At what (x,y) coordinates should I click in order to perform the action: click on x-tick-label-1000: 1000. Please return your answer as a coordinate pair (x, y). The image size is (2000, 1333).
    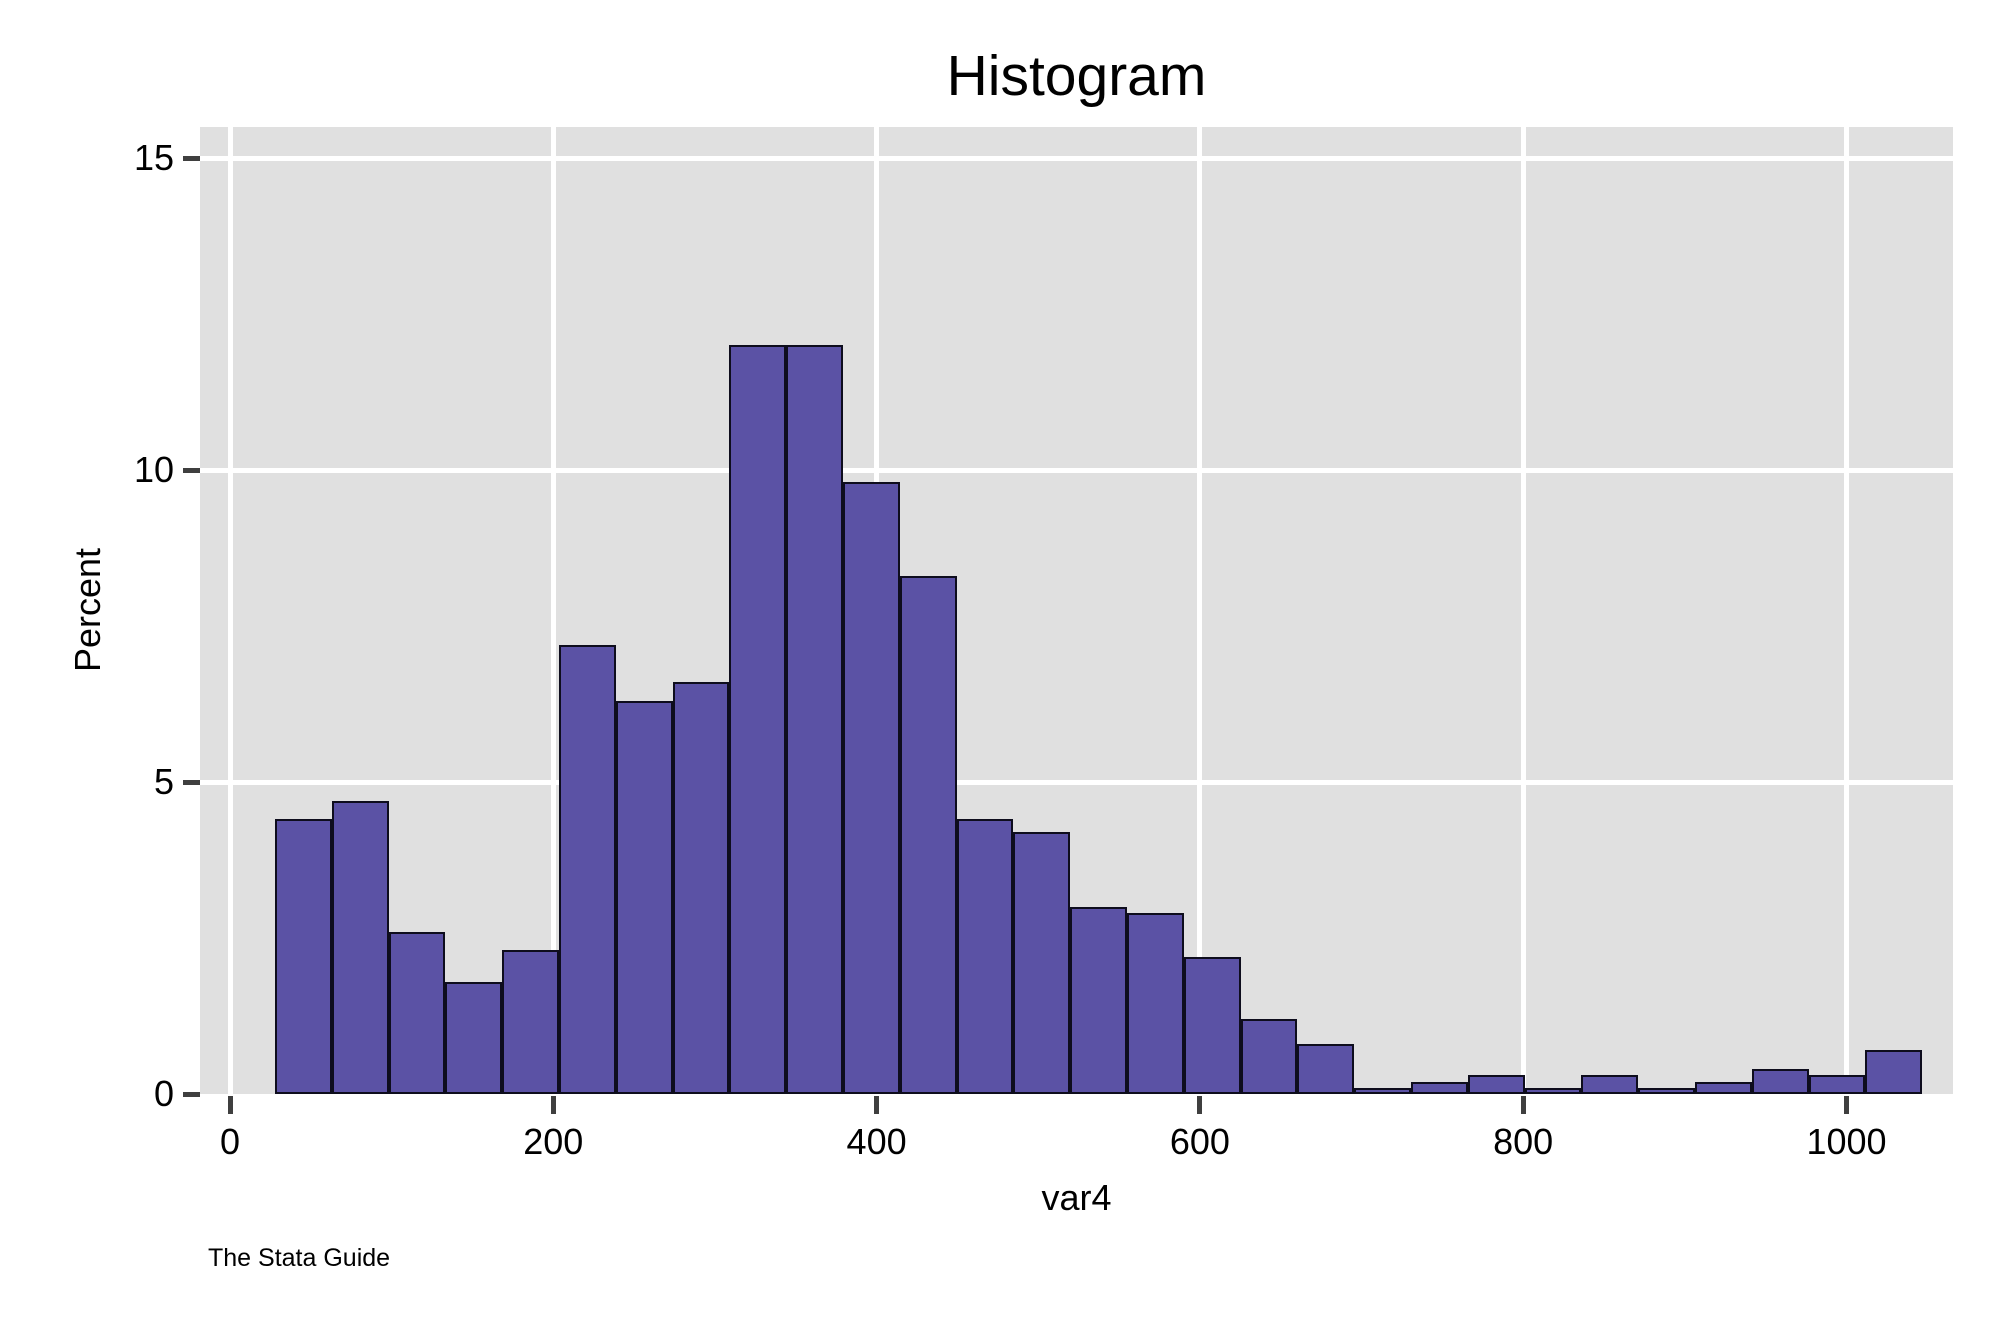
    Looking at the image, I should click on (1846, 1141).